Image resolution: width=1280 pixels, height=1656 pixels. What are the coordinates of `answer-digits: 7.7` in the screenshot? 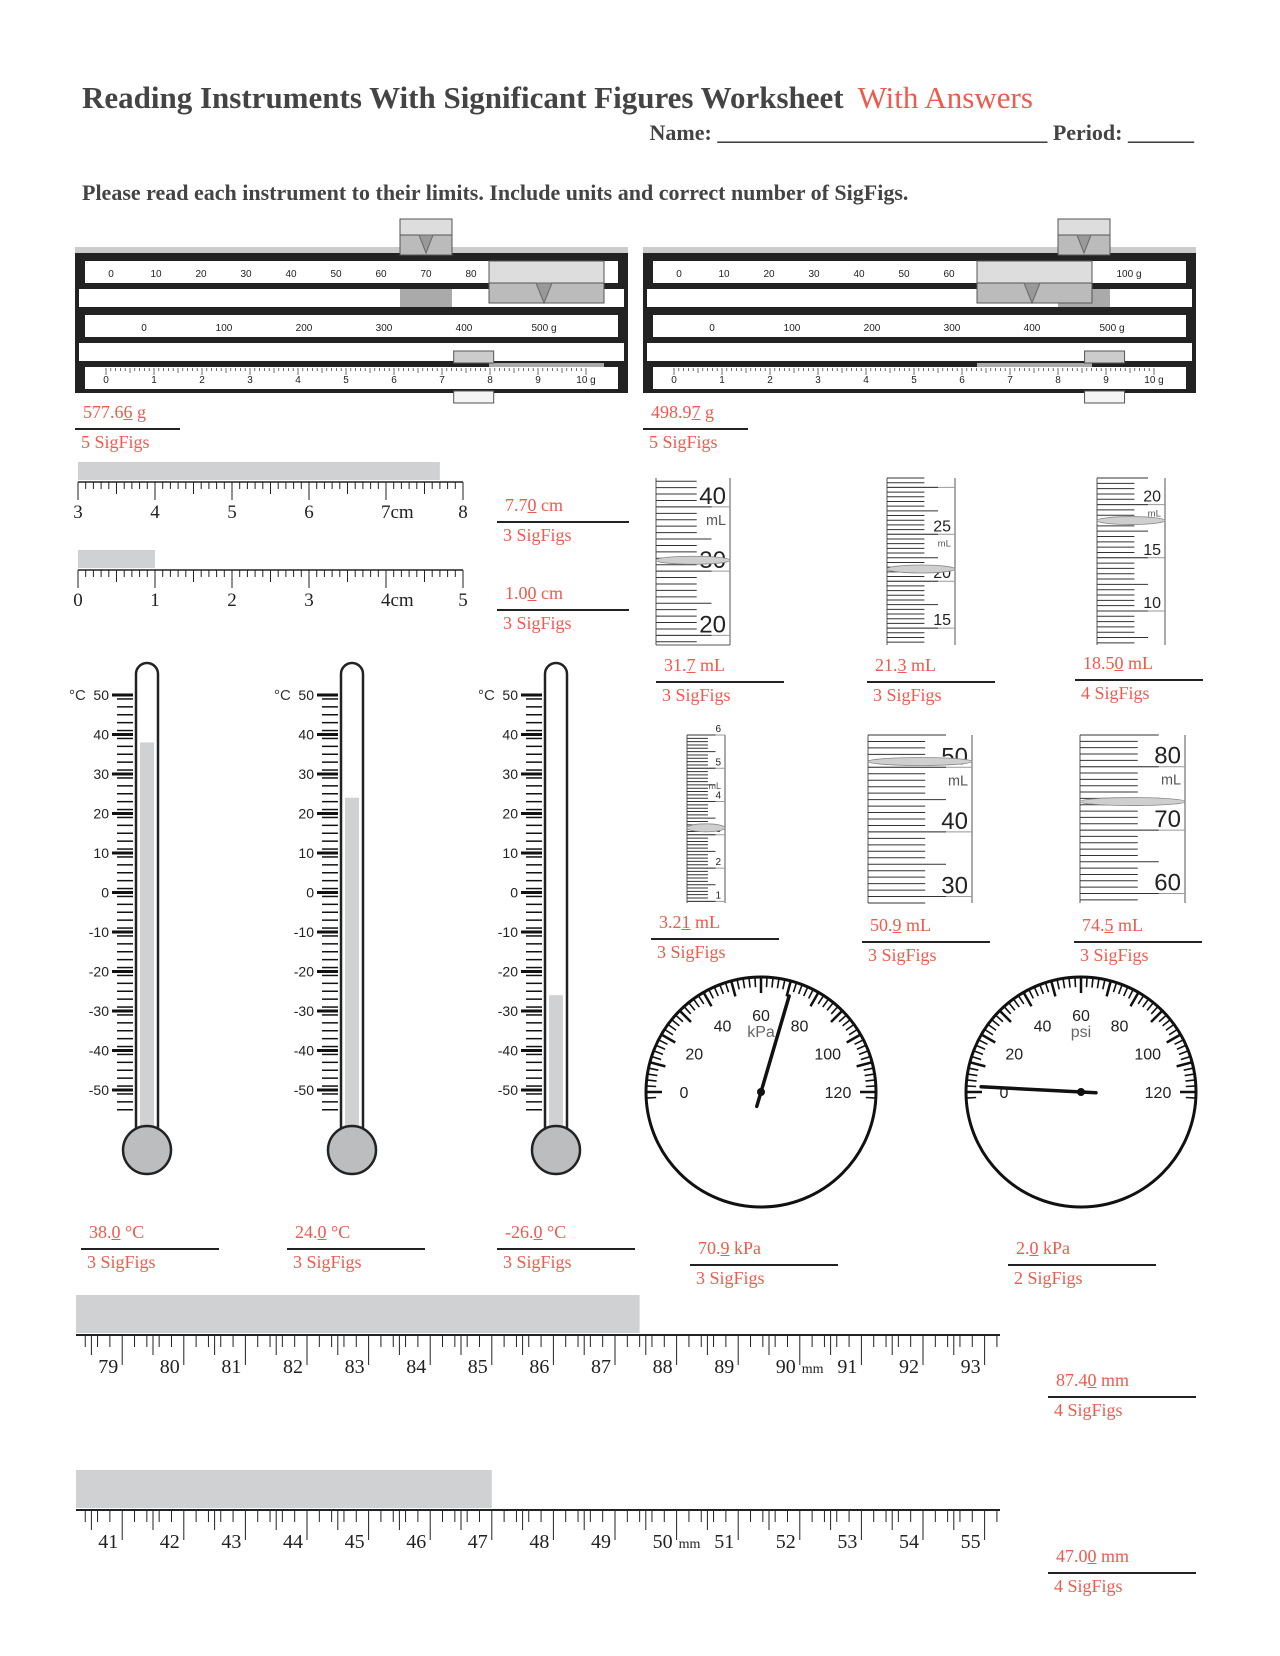 It's located at (516, 505).